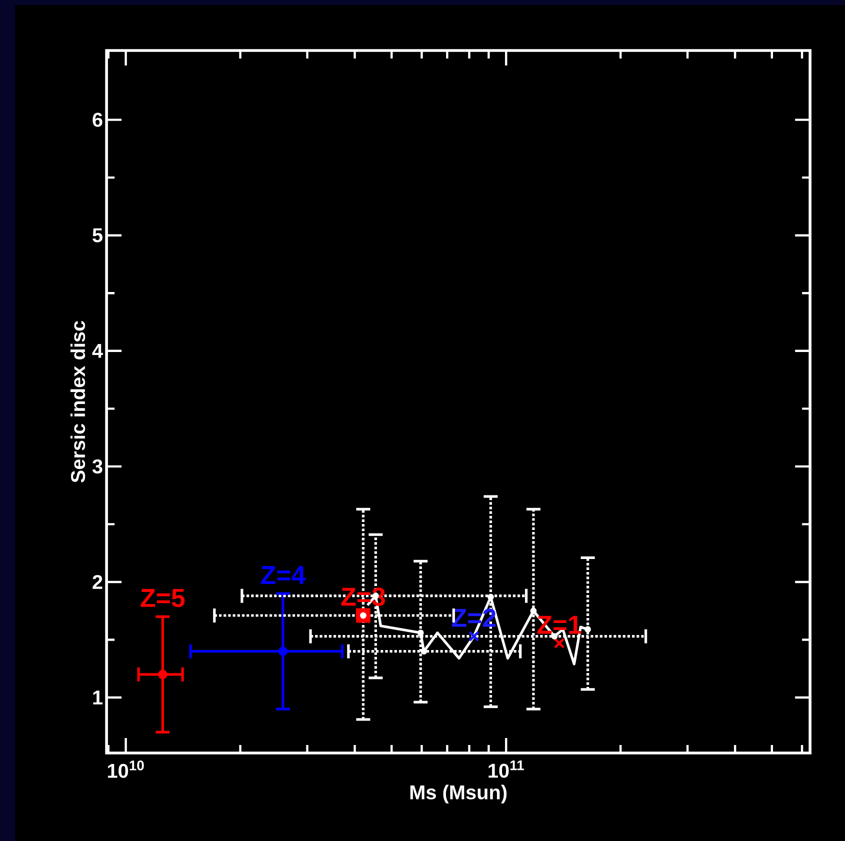  What do you see at coordinates (97, 582) in the screenshot?
I see `y-tick-label: 2` at bounding box center [97, 582].